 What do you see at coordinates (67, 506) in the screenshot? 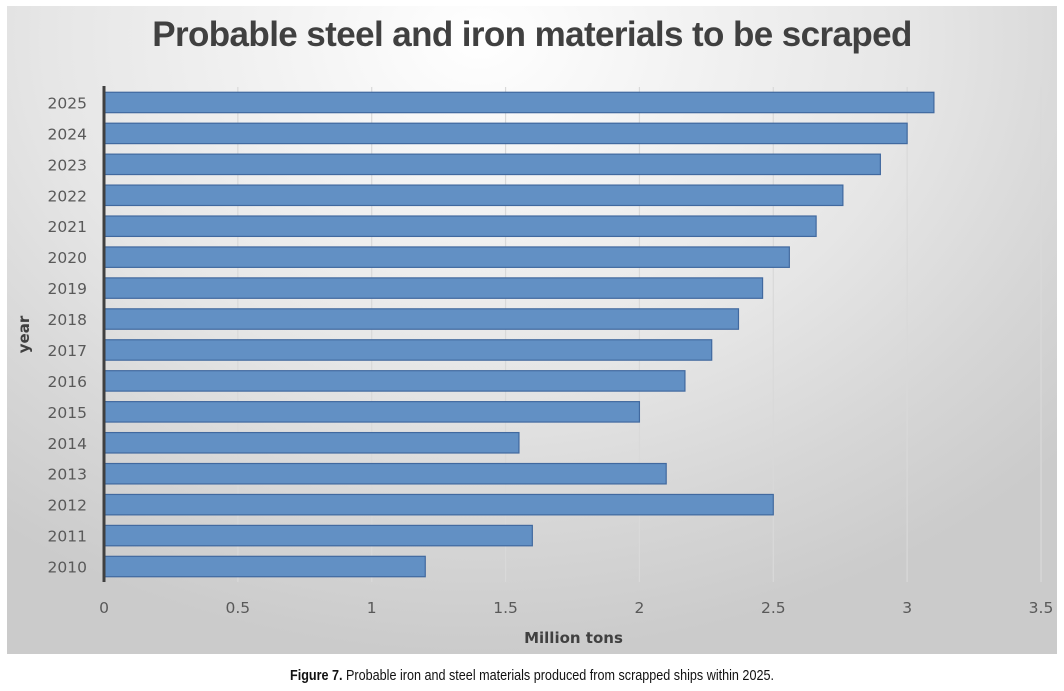
I see `y-tick-label-2012: 2012` at bounding box center [67, 506].